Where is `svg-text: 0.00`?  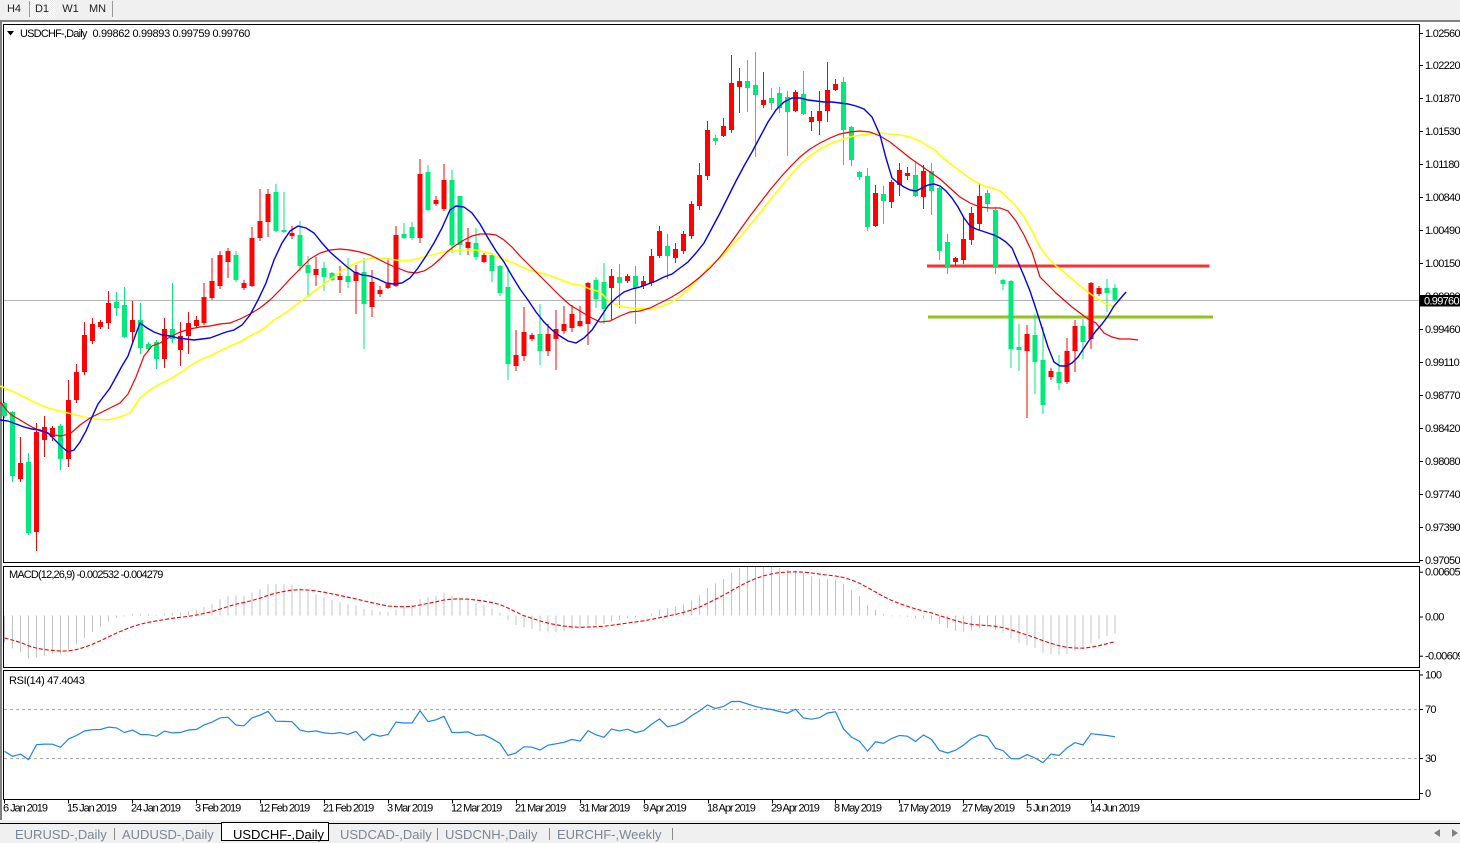
svg-text: 0.00 is located at coordinates (1434, 618).